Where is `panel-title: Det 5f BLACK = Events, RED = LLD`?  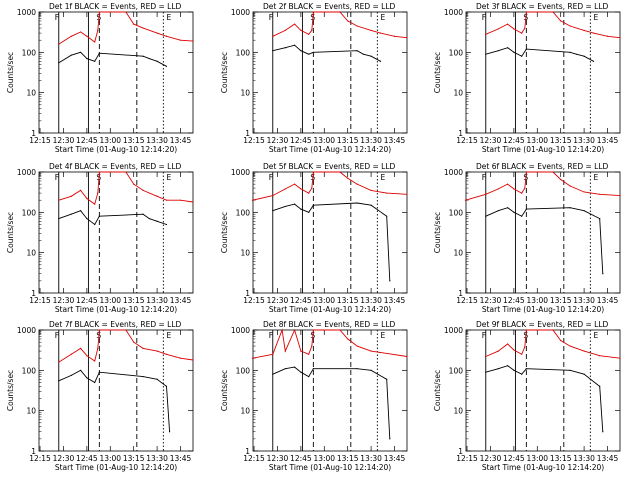 panel-title: Det 5f BLACK = Events, RED = LLD is located at coordinates (329, 166).